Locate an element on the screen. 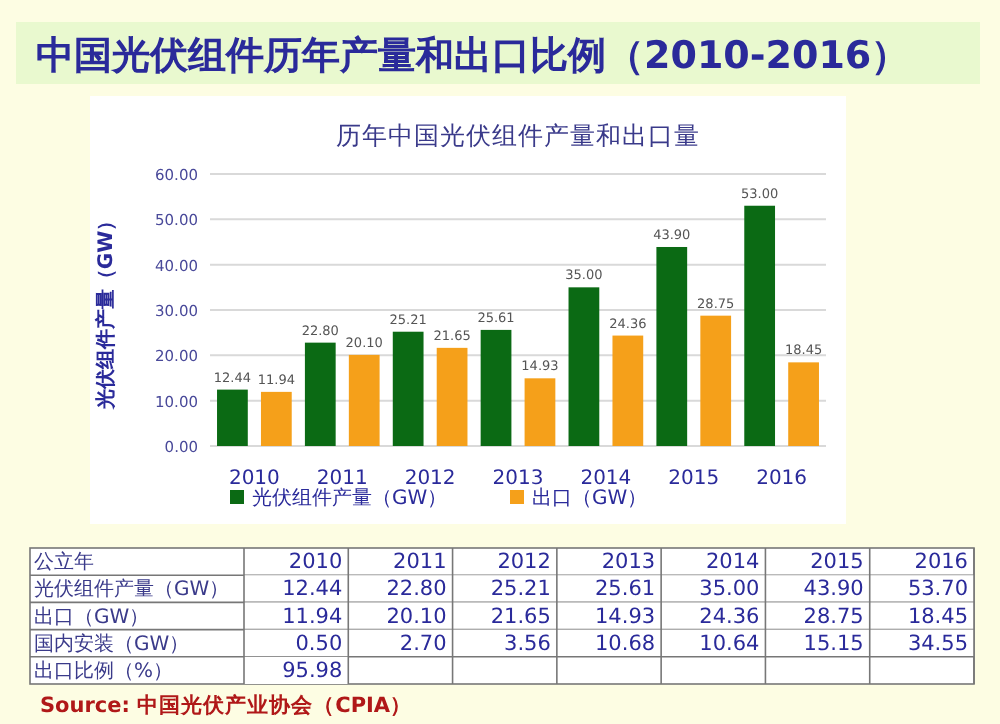 The image size is (1000, 724). data-label: 3.56 is located at coordinates (528, 643).